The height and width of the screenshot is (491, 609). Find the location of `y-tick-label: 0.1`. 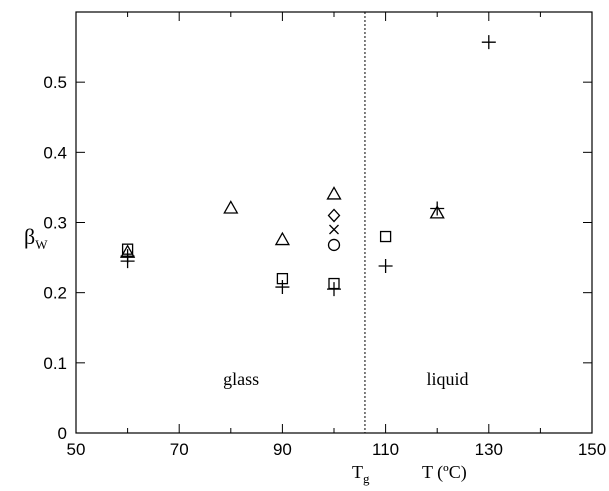

y-tick-label: 0.1 is located at coordinates (55, 363).